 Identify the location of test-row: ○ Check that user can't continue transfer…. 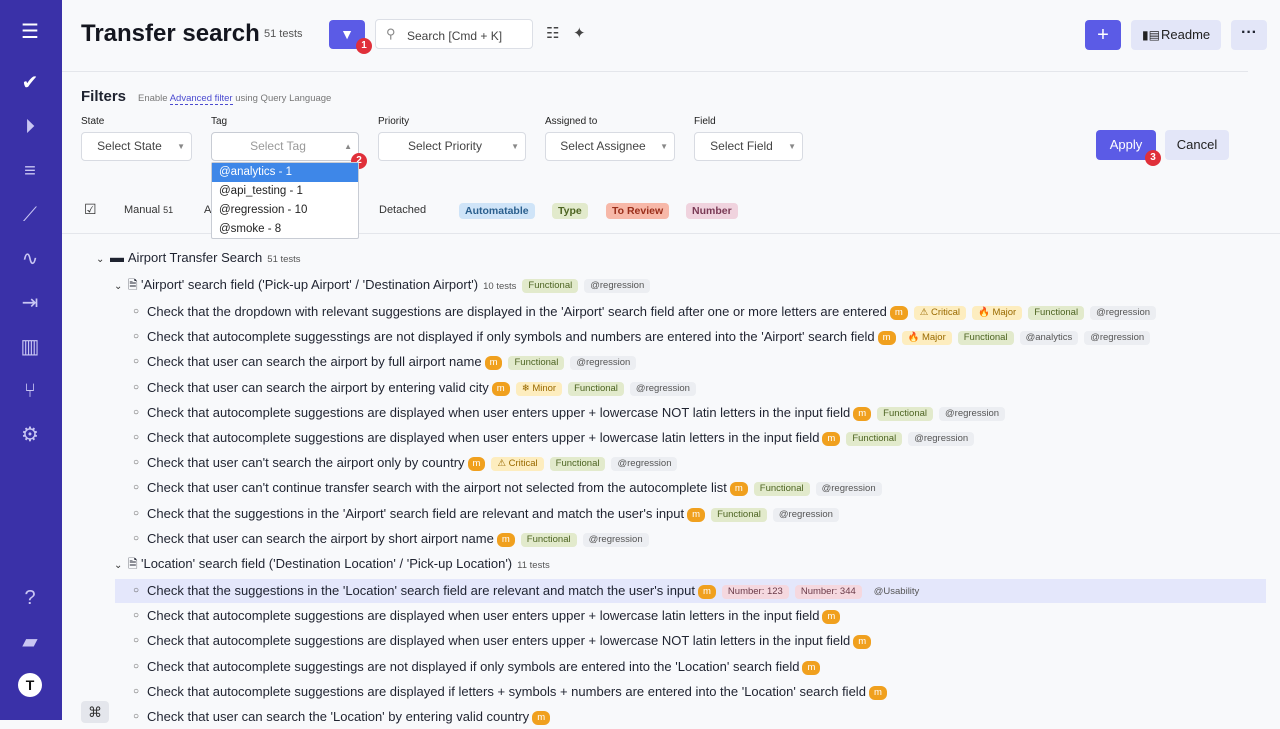
(498, 488).